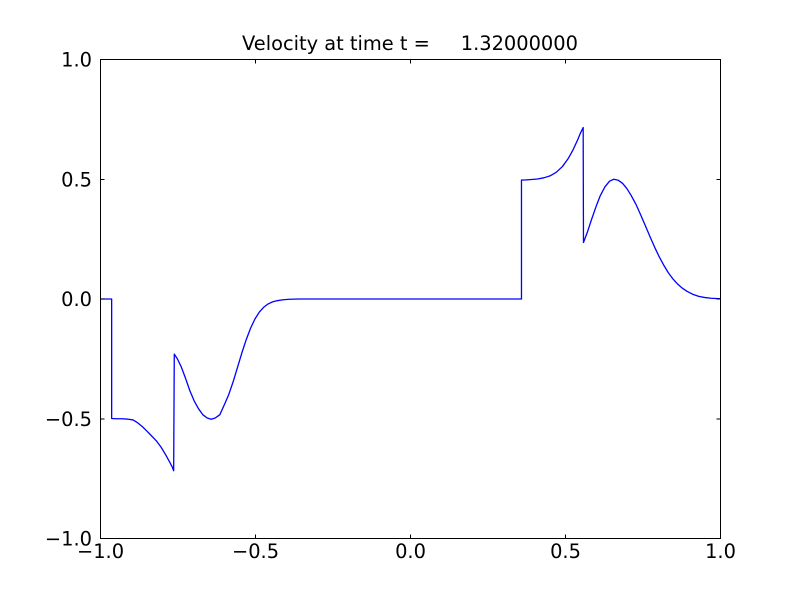 This screenshot has width=800, height=600. Describe the element at coordinates (68, 539) in the screenshot. I see `y-tick-label: −1.0` at that location.